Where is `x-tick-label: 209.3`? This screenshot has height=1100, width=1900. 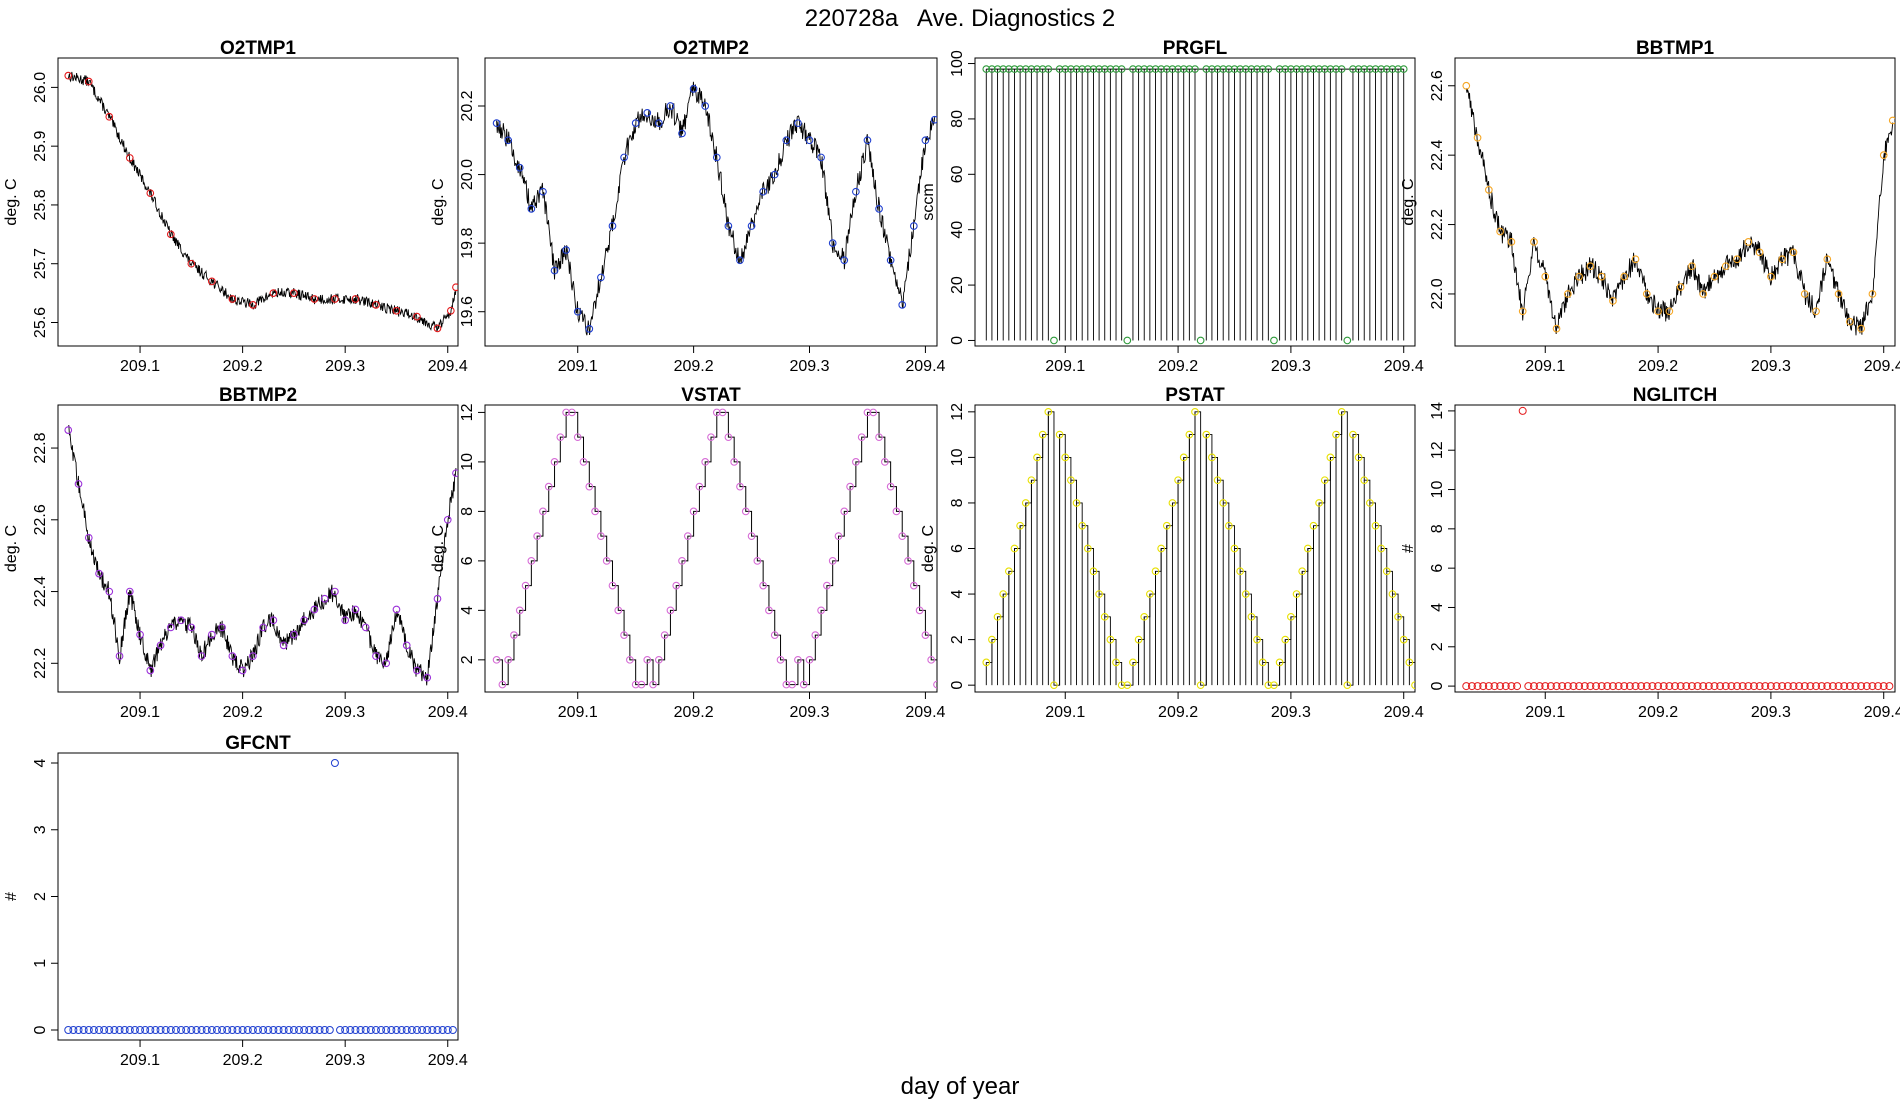 x-tick-label: 209.3 is located at coordinates (809, 366).